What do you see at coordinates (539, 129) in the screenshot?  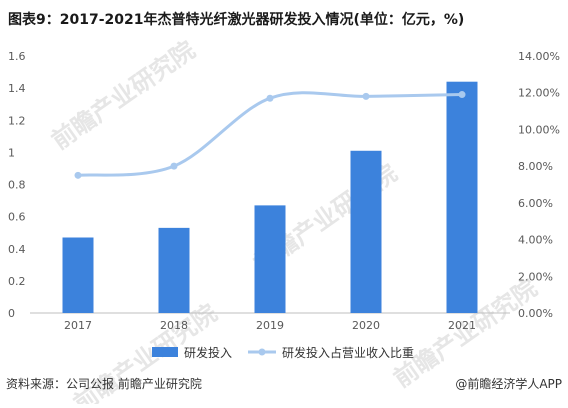 I see `y-right-tick-label: 10.00%` at bounding box center [539, 129].